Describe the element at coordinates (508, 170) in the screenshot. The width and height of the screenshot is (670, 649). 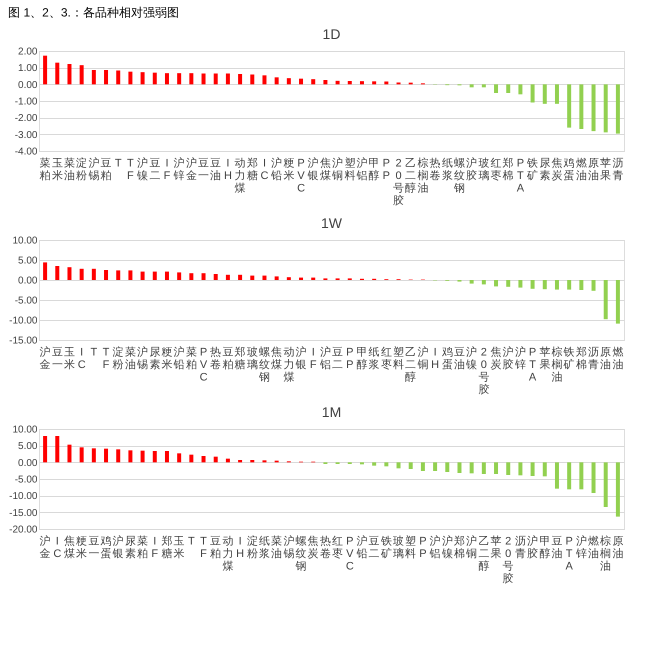
I see `x-tick-label: 郑棉` at that location.